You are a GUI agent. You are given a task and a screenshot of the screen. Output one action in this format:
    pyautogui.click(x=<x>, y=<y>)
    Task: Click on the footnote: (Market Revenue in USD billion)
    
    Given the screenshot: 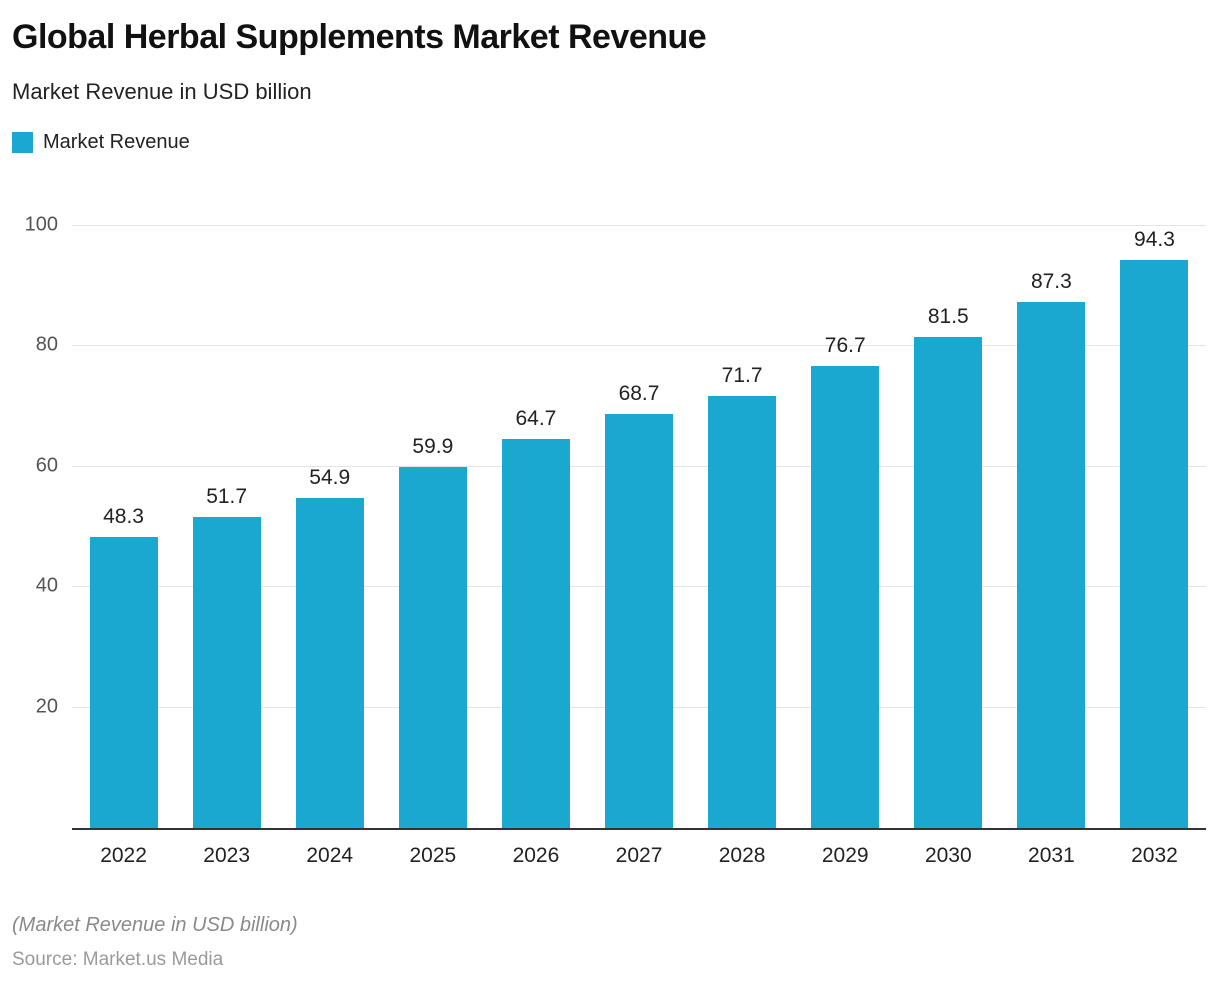 What is the action you would take?
    pyautogui.click(x=155, y=925)
    